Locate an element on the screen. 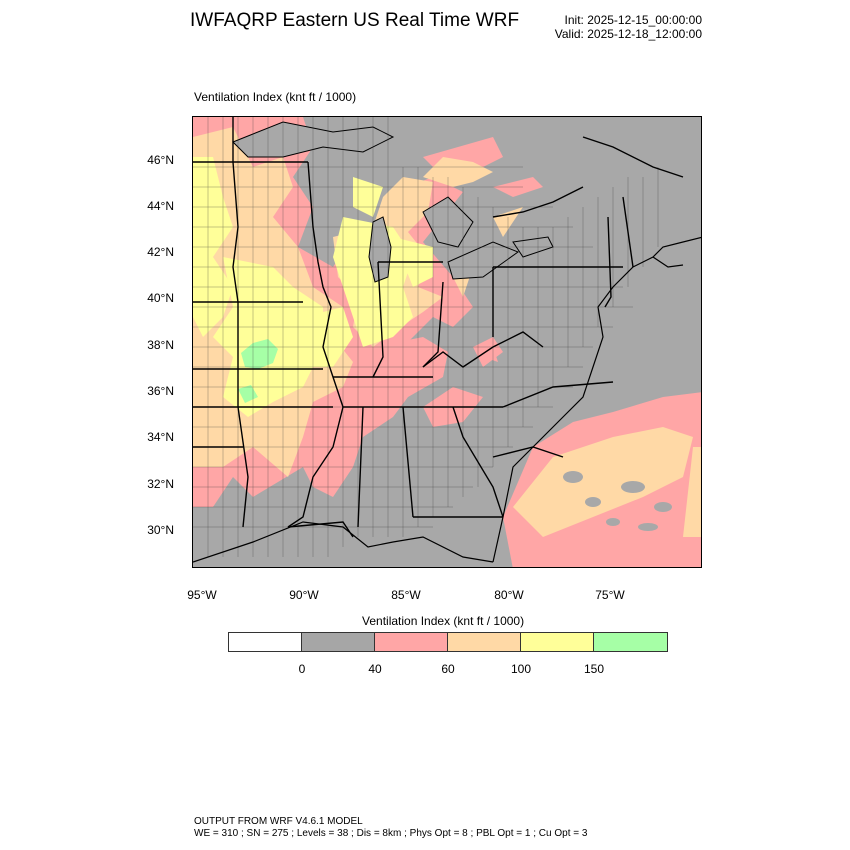  lon-label-90: 90°W is located at coordinates (304, 595).